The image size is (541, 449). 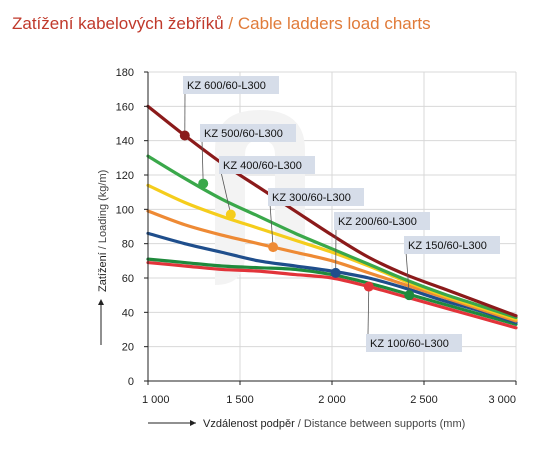 What do you see at coordinates (409, 344) in the screenshot?
I see `series-label-text: KZ 100/60-L300` at bounding box center [409, 344].